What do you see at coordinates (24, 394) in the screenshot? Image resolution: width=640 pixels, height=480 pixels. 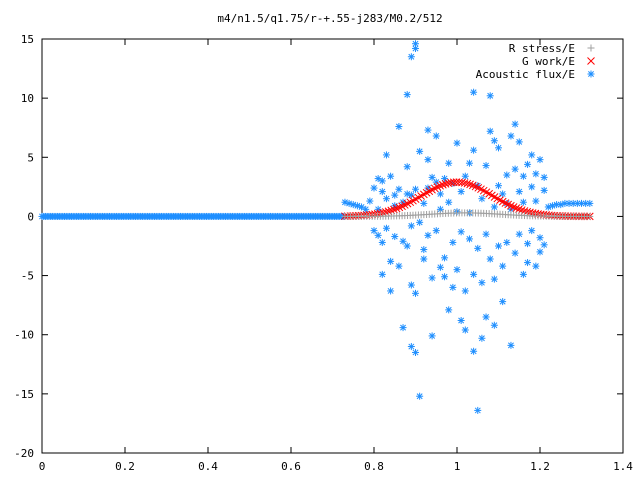 I see `y-tick-label: -15` at bounding box center [24, 394].